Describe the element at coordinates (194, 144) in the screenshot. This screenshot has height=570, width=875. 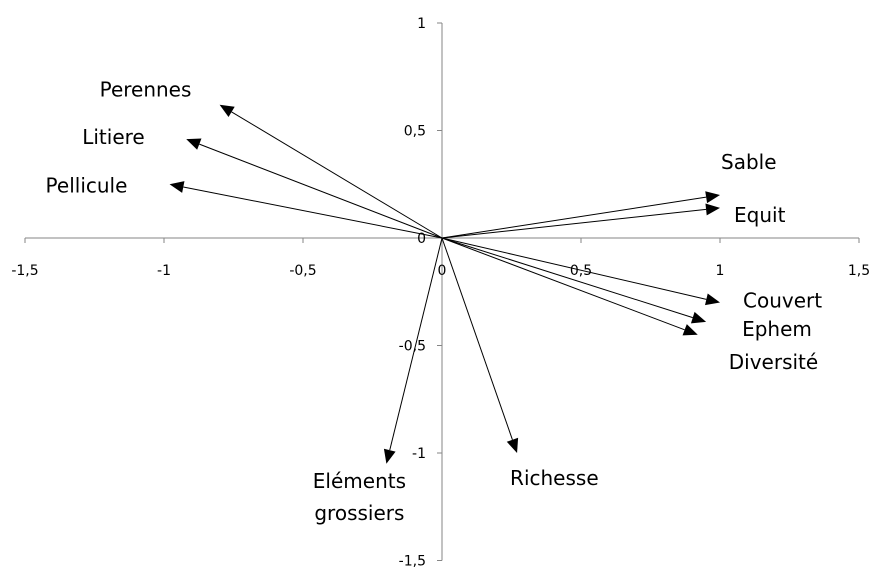
I see `vector-litiere-arrowhead` at that location.